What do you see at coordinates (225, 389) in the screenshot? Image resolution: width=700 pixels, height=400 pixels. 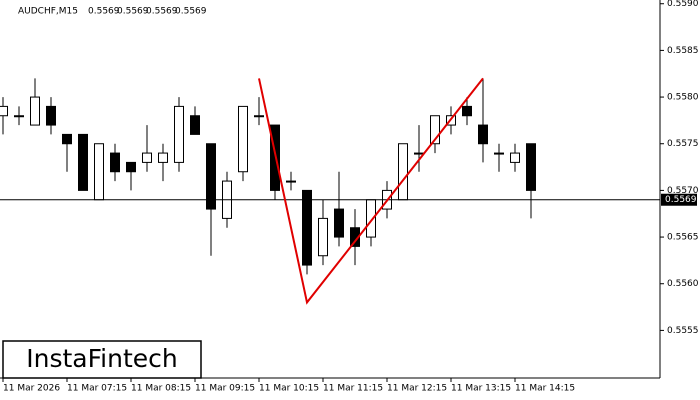 I see `x-tick-label: 11 Mar 09:15` at bounding box center [225, 389].